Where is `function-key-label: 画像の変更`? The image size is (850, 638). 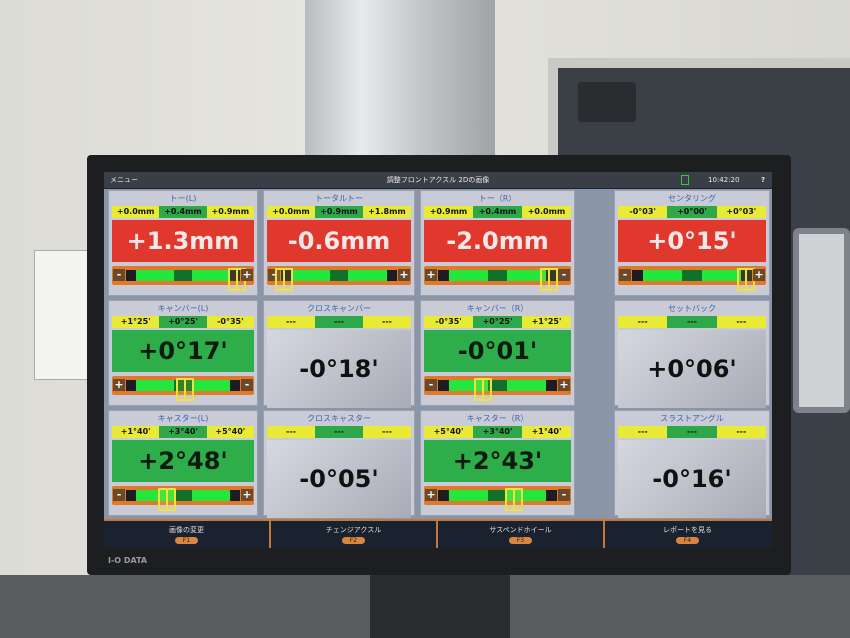
function-key-label: 画像の変更 is located at coordinates (186, 530).